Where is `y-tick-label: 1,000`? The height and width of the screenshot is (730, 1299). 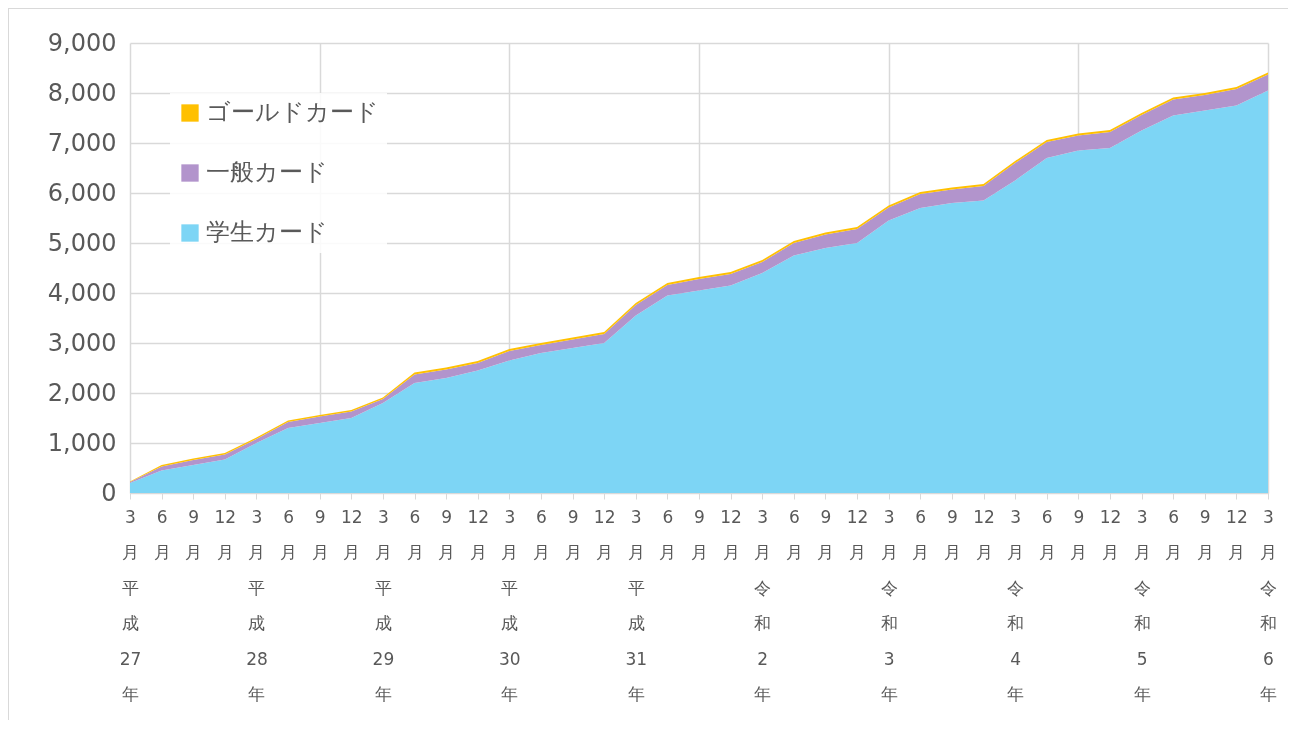 y-tick-label: 1,000 is located at coordinates (82, 442).